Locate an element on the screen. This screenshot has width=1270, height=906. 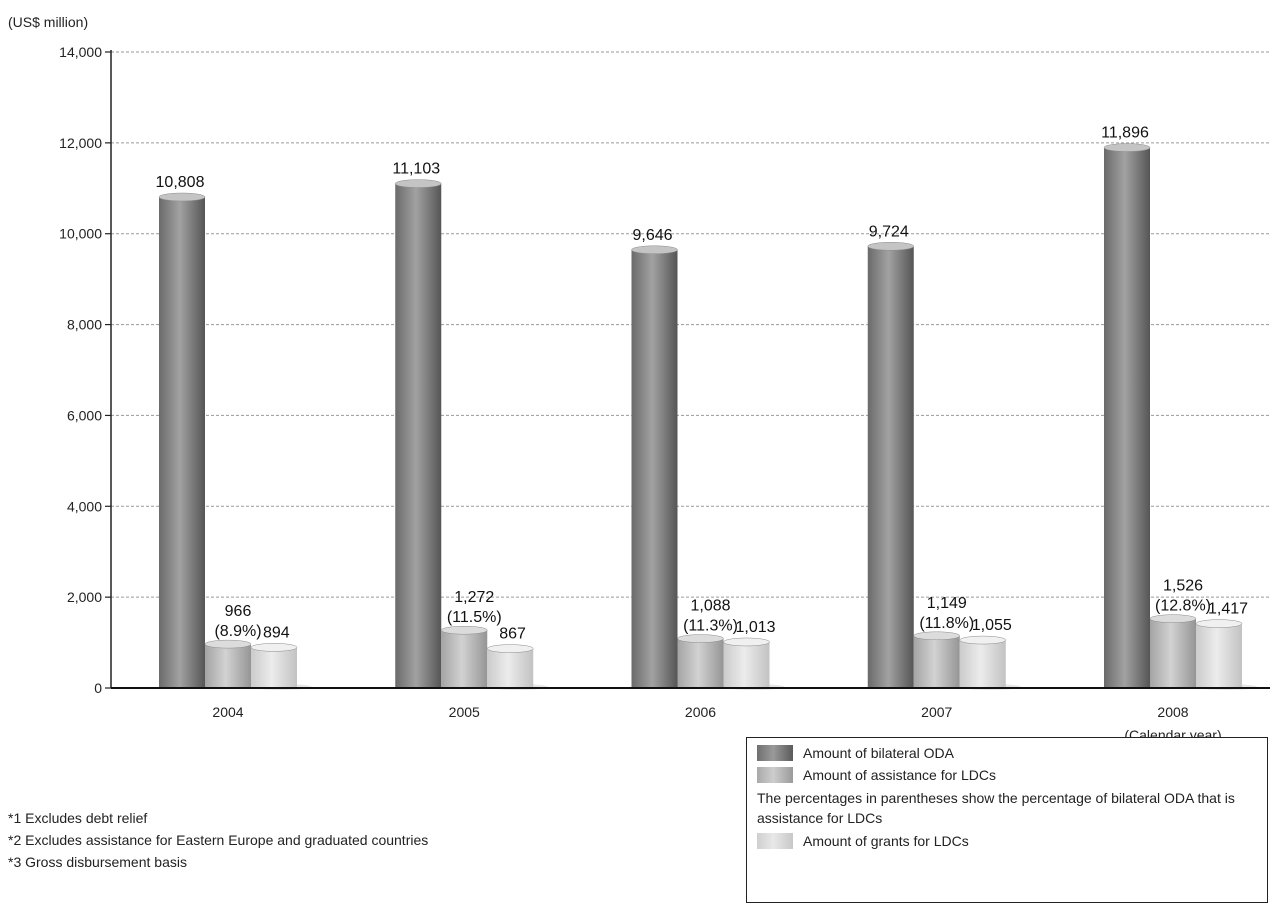
data-label: 867 is located at coordinates (512, 634).